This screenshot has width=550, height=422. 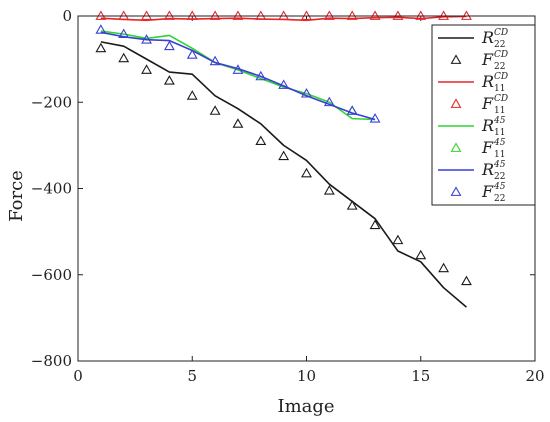 I want to click on series-line-r1145, so click(x=238, y=75).